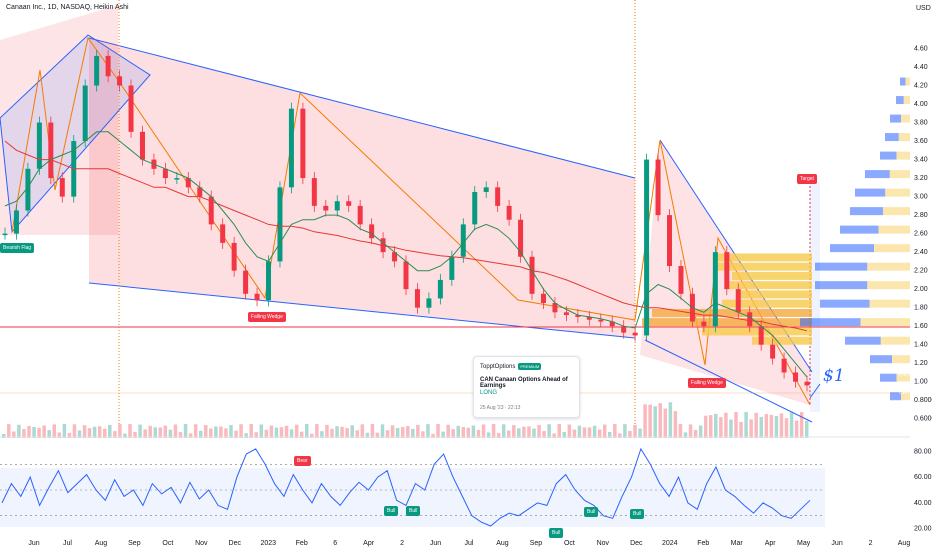 This screenshot has width=932, height=550. Describe the element at coordinates (134, 543) in the screenshot. I see `time-tick-3: Sep` at that location.